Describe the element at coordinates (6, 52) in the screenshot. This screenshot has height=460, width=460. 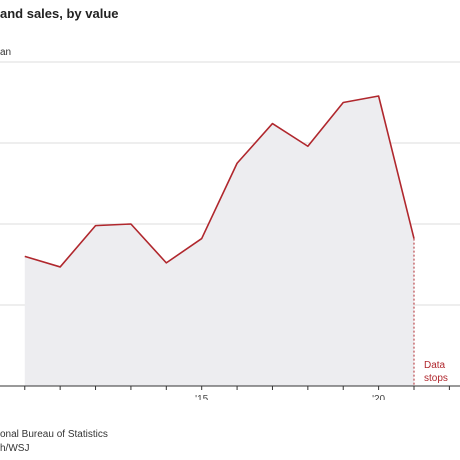
I see `unit-label: an` at that location.